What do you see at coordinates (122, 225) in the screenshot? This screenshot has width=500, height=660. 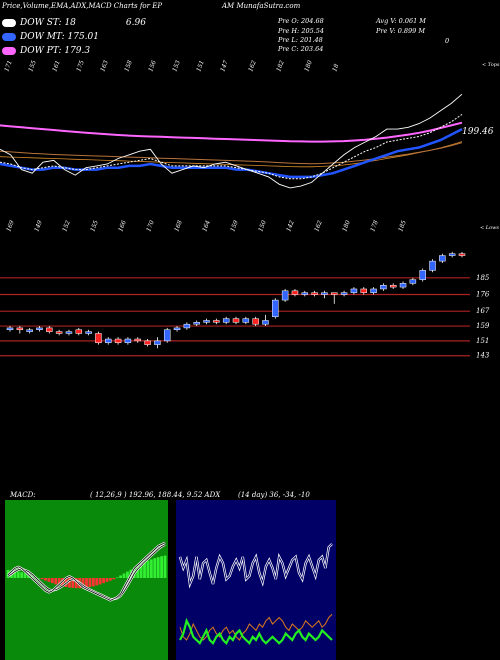 I see `bottom-label: 166` at bounding box center [122, 225].